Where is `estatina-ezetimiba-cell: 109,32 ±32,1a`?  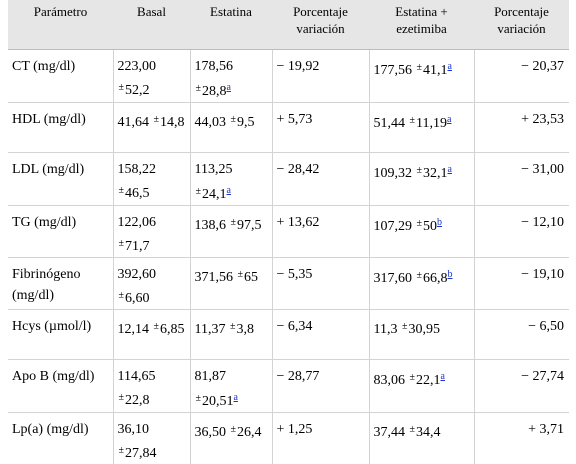
estatina-ezetimiba-cell: 109,32 ±32,1a is located at coordinates (421, 179).